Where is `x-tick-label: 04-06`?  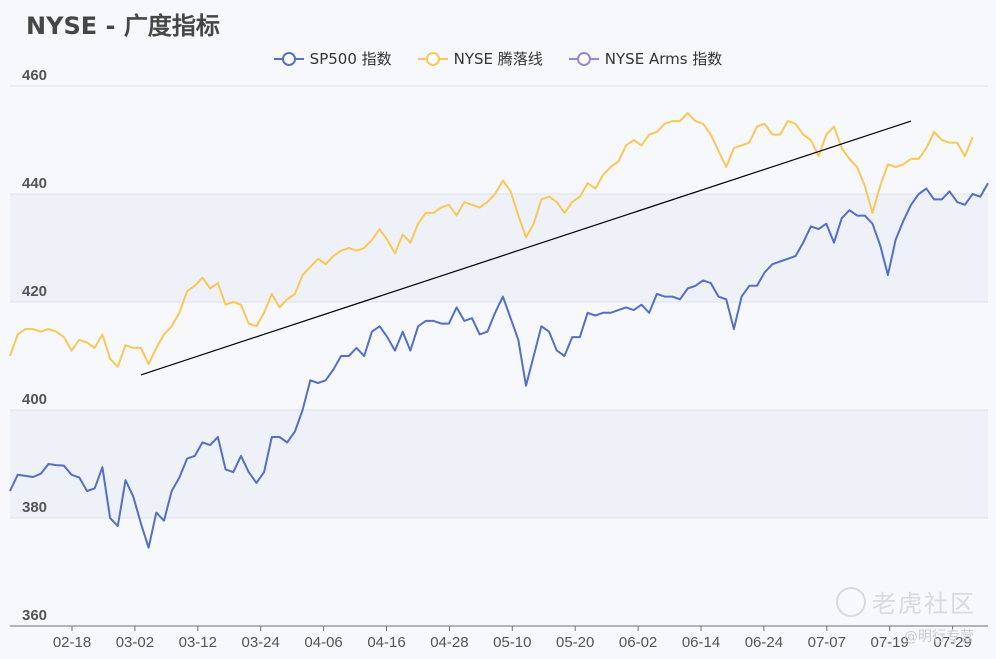 x-tick-label: 04-06 is located at coordinates (323, 642).